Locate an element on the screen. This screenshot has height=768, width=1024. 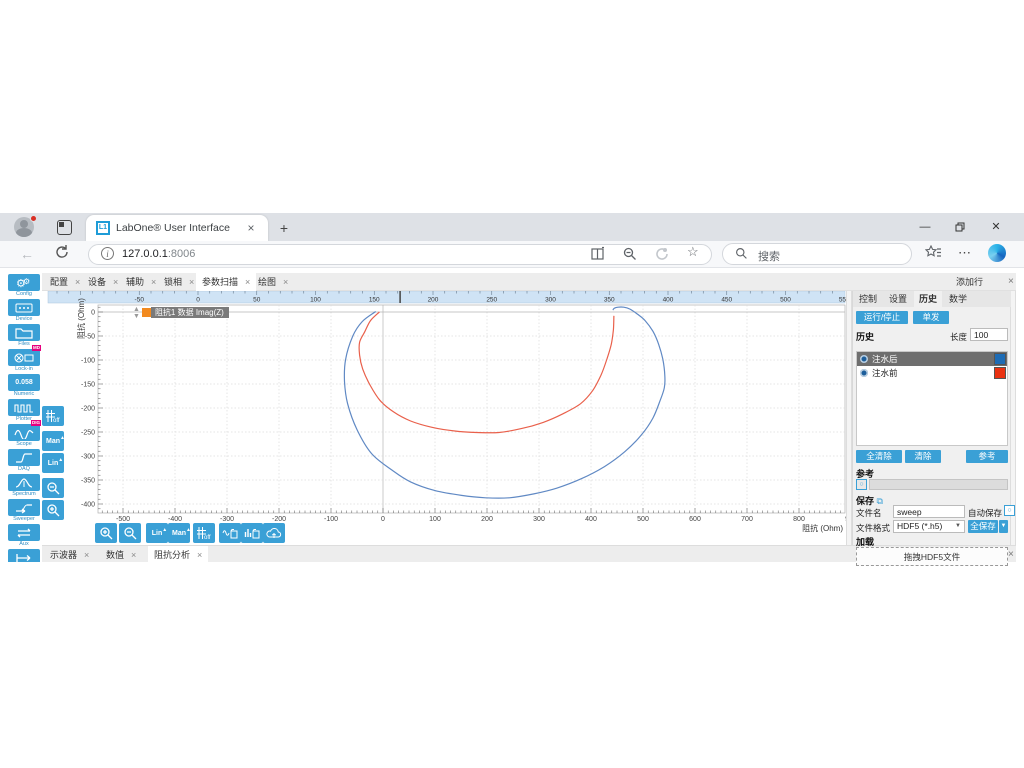
x-axis-man-button: Man ▲ is located at coordinates (179, 533).